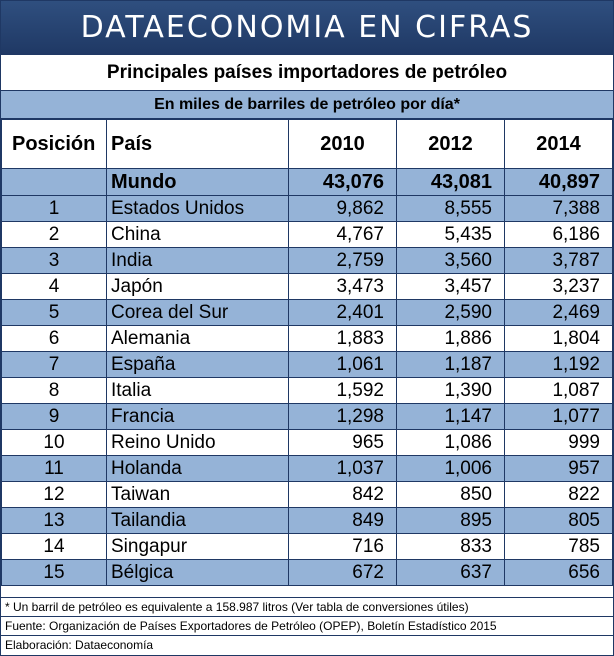  What do you see at coordinates (342, 390) in the screenshot?
I see `row-2010: 1,592` at bounding box center [342, 390].